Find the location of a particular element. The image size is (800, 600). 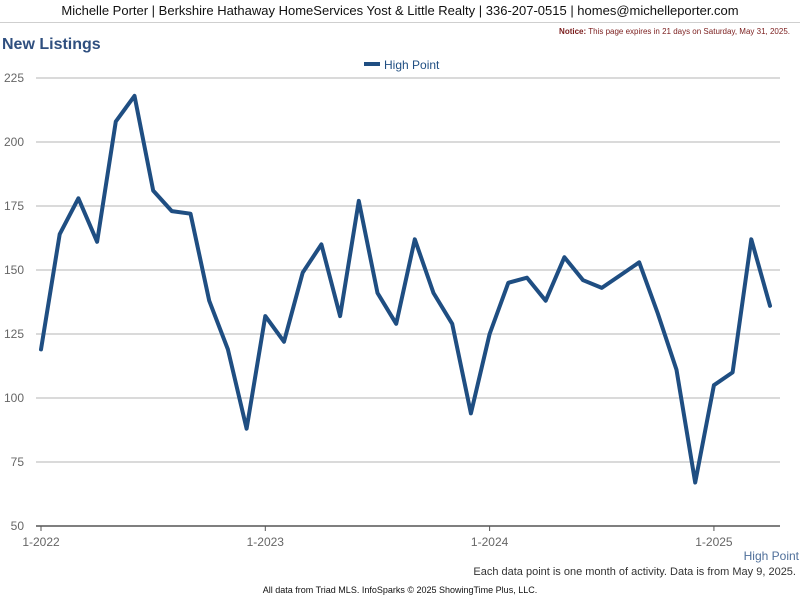

y-tick-label: 150 is located at coordinates (14, 270).